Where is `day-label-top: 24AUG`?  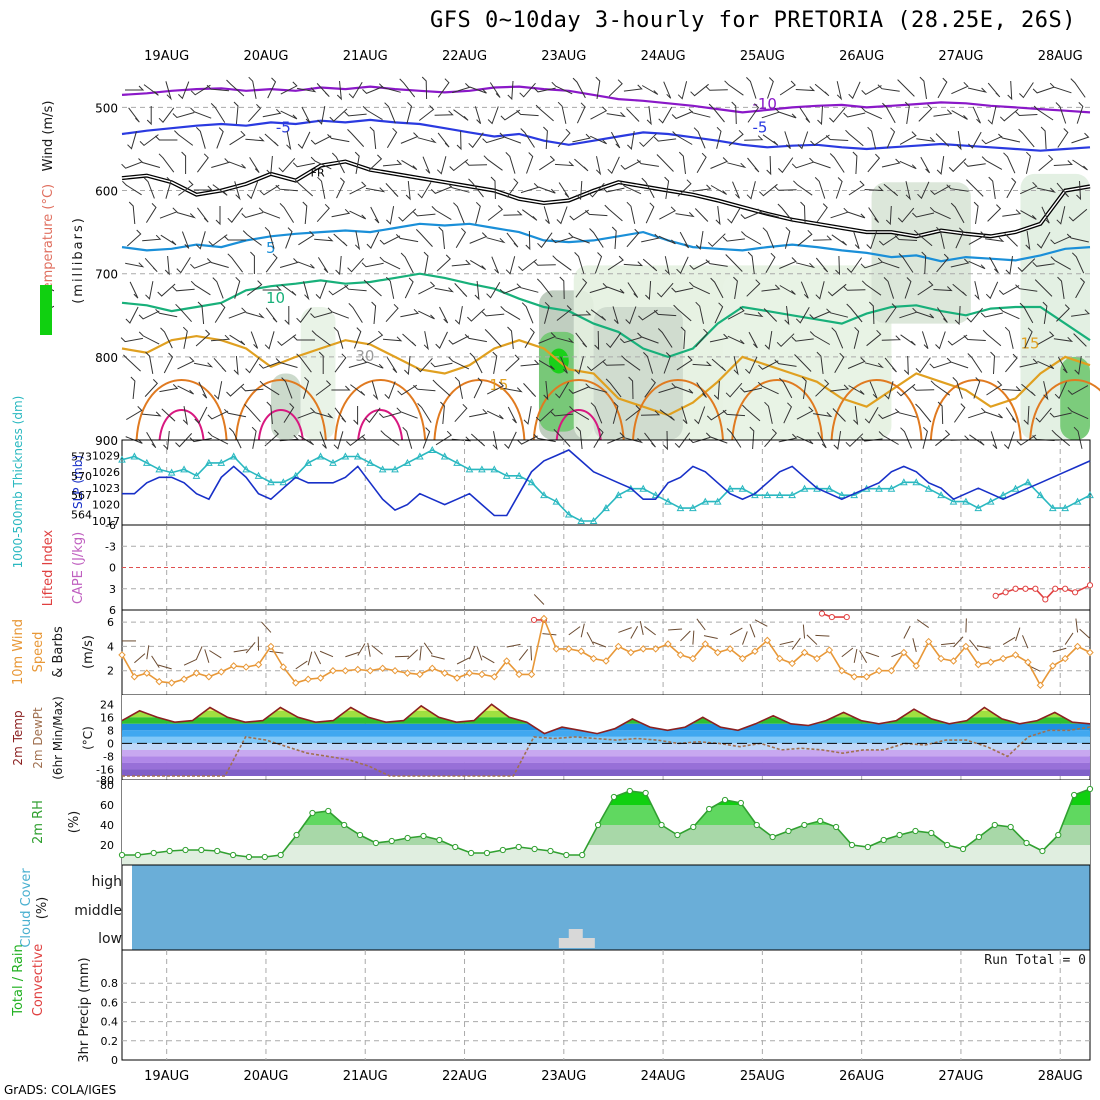 day-label-top: 24AUG is located at coordinates (663, 56).